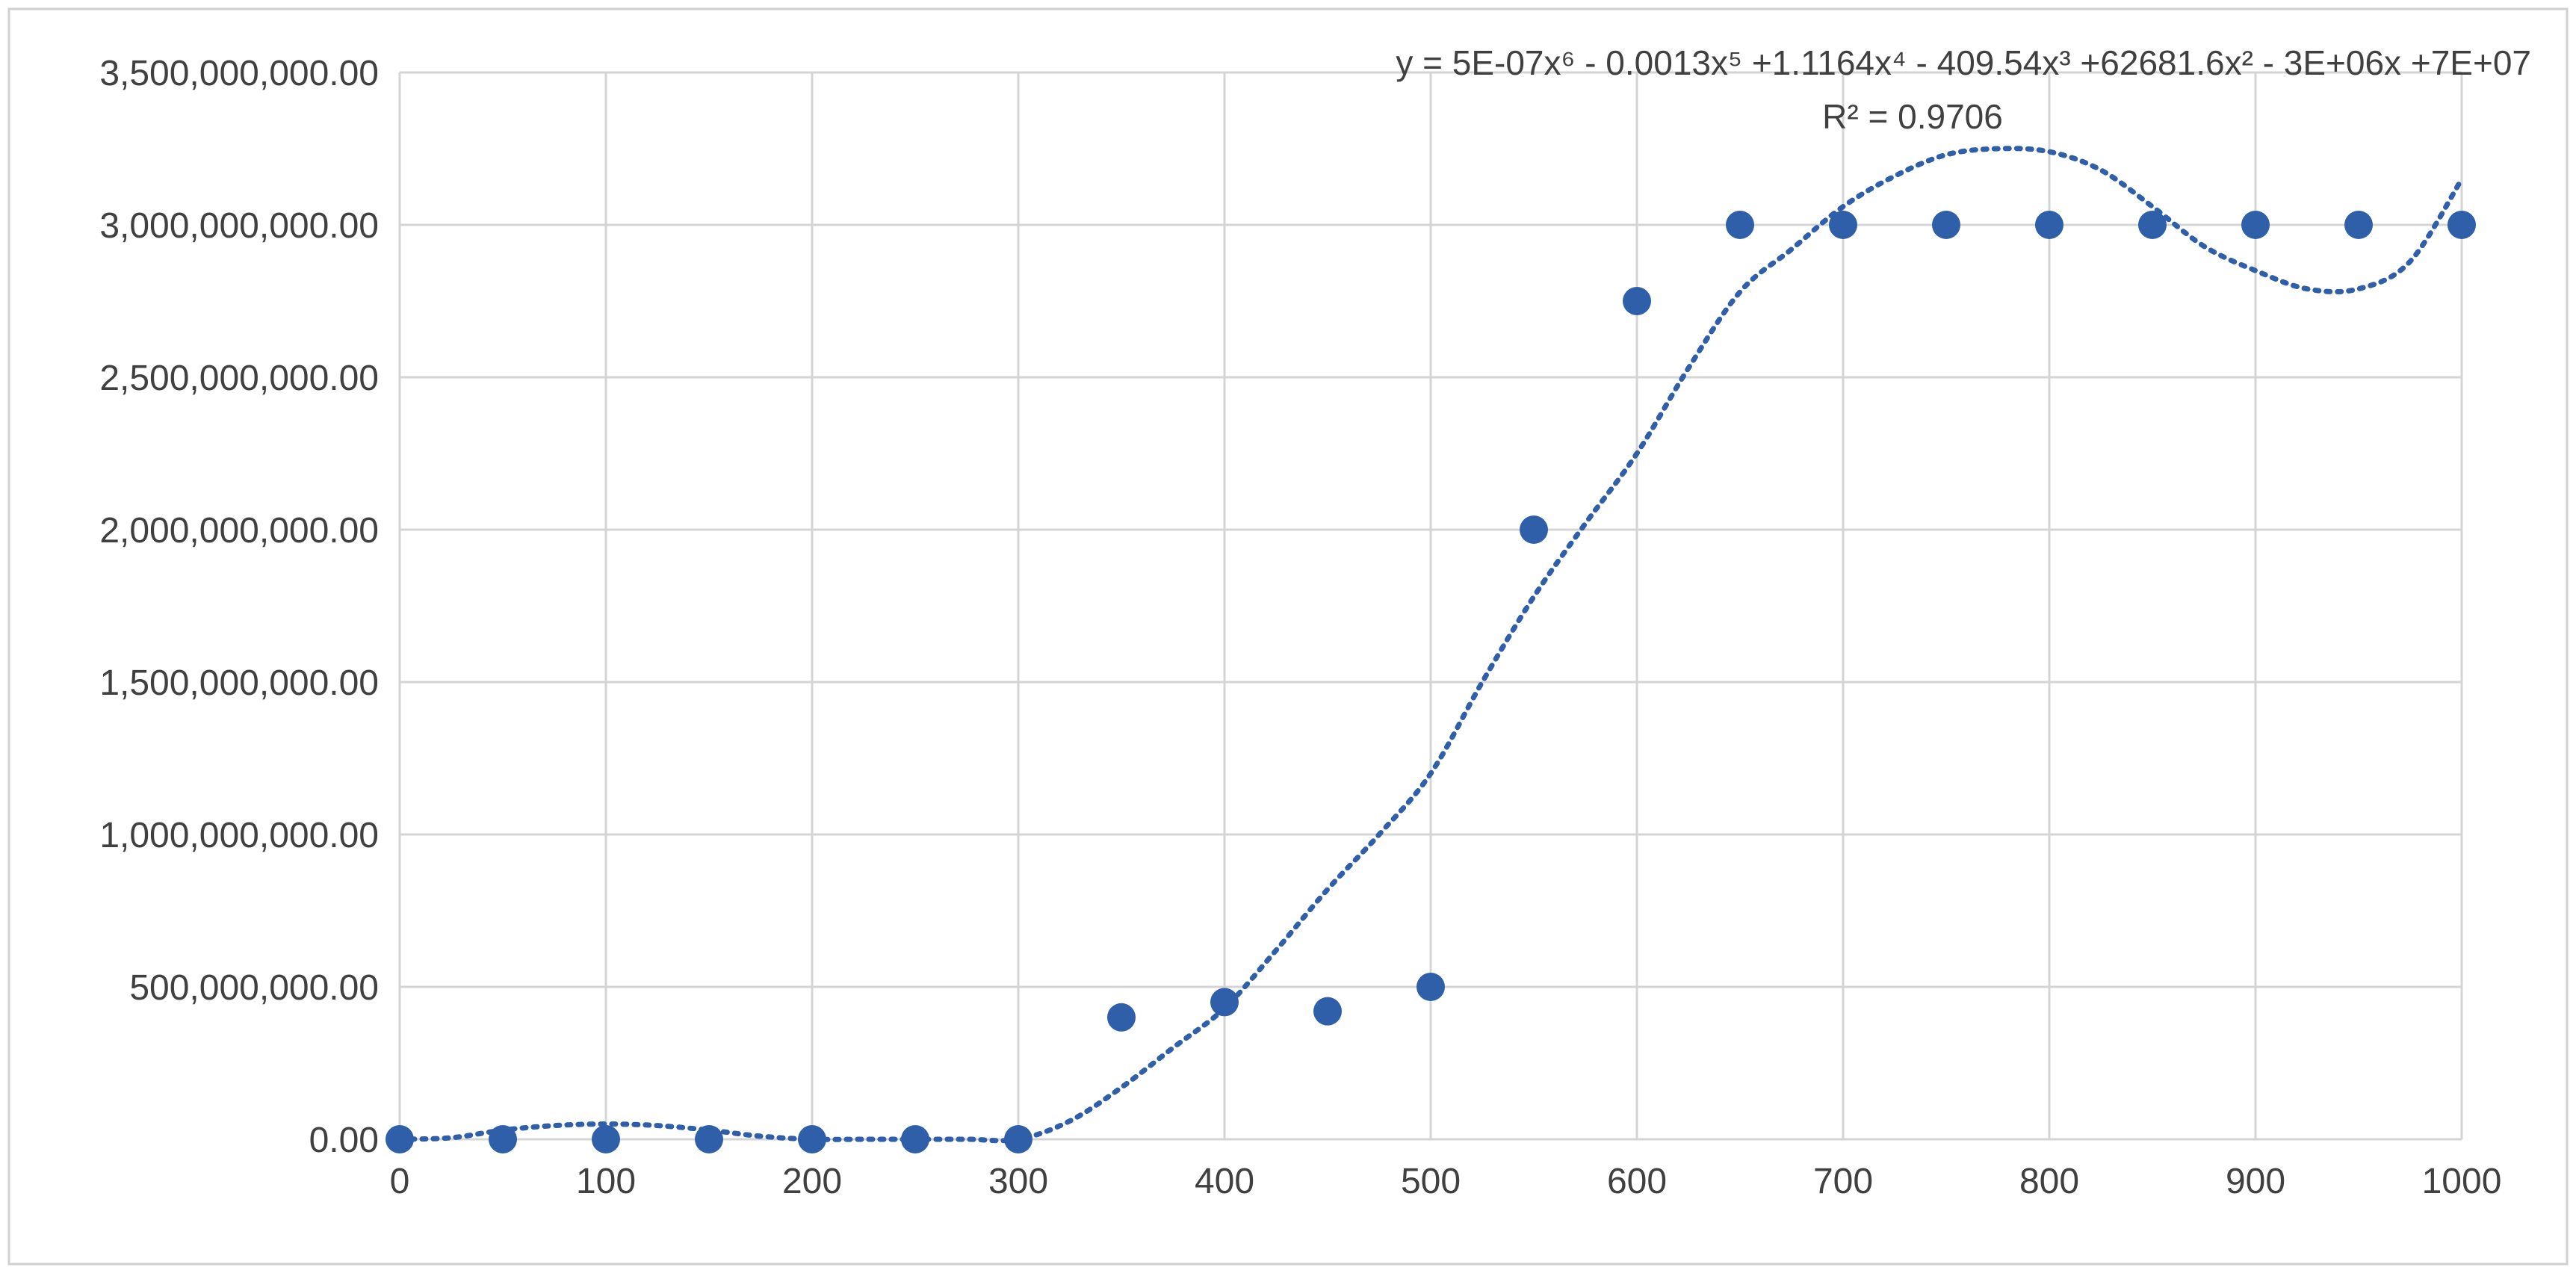 This screenshot has width=2576, height=1273. I want to click on x-tick-label-8: 800, so click(2049, 1181).